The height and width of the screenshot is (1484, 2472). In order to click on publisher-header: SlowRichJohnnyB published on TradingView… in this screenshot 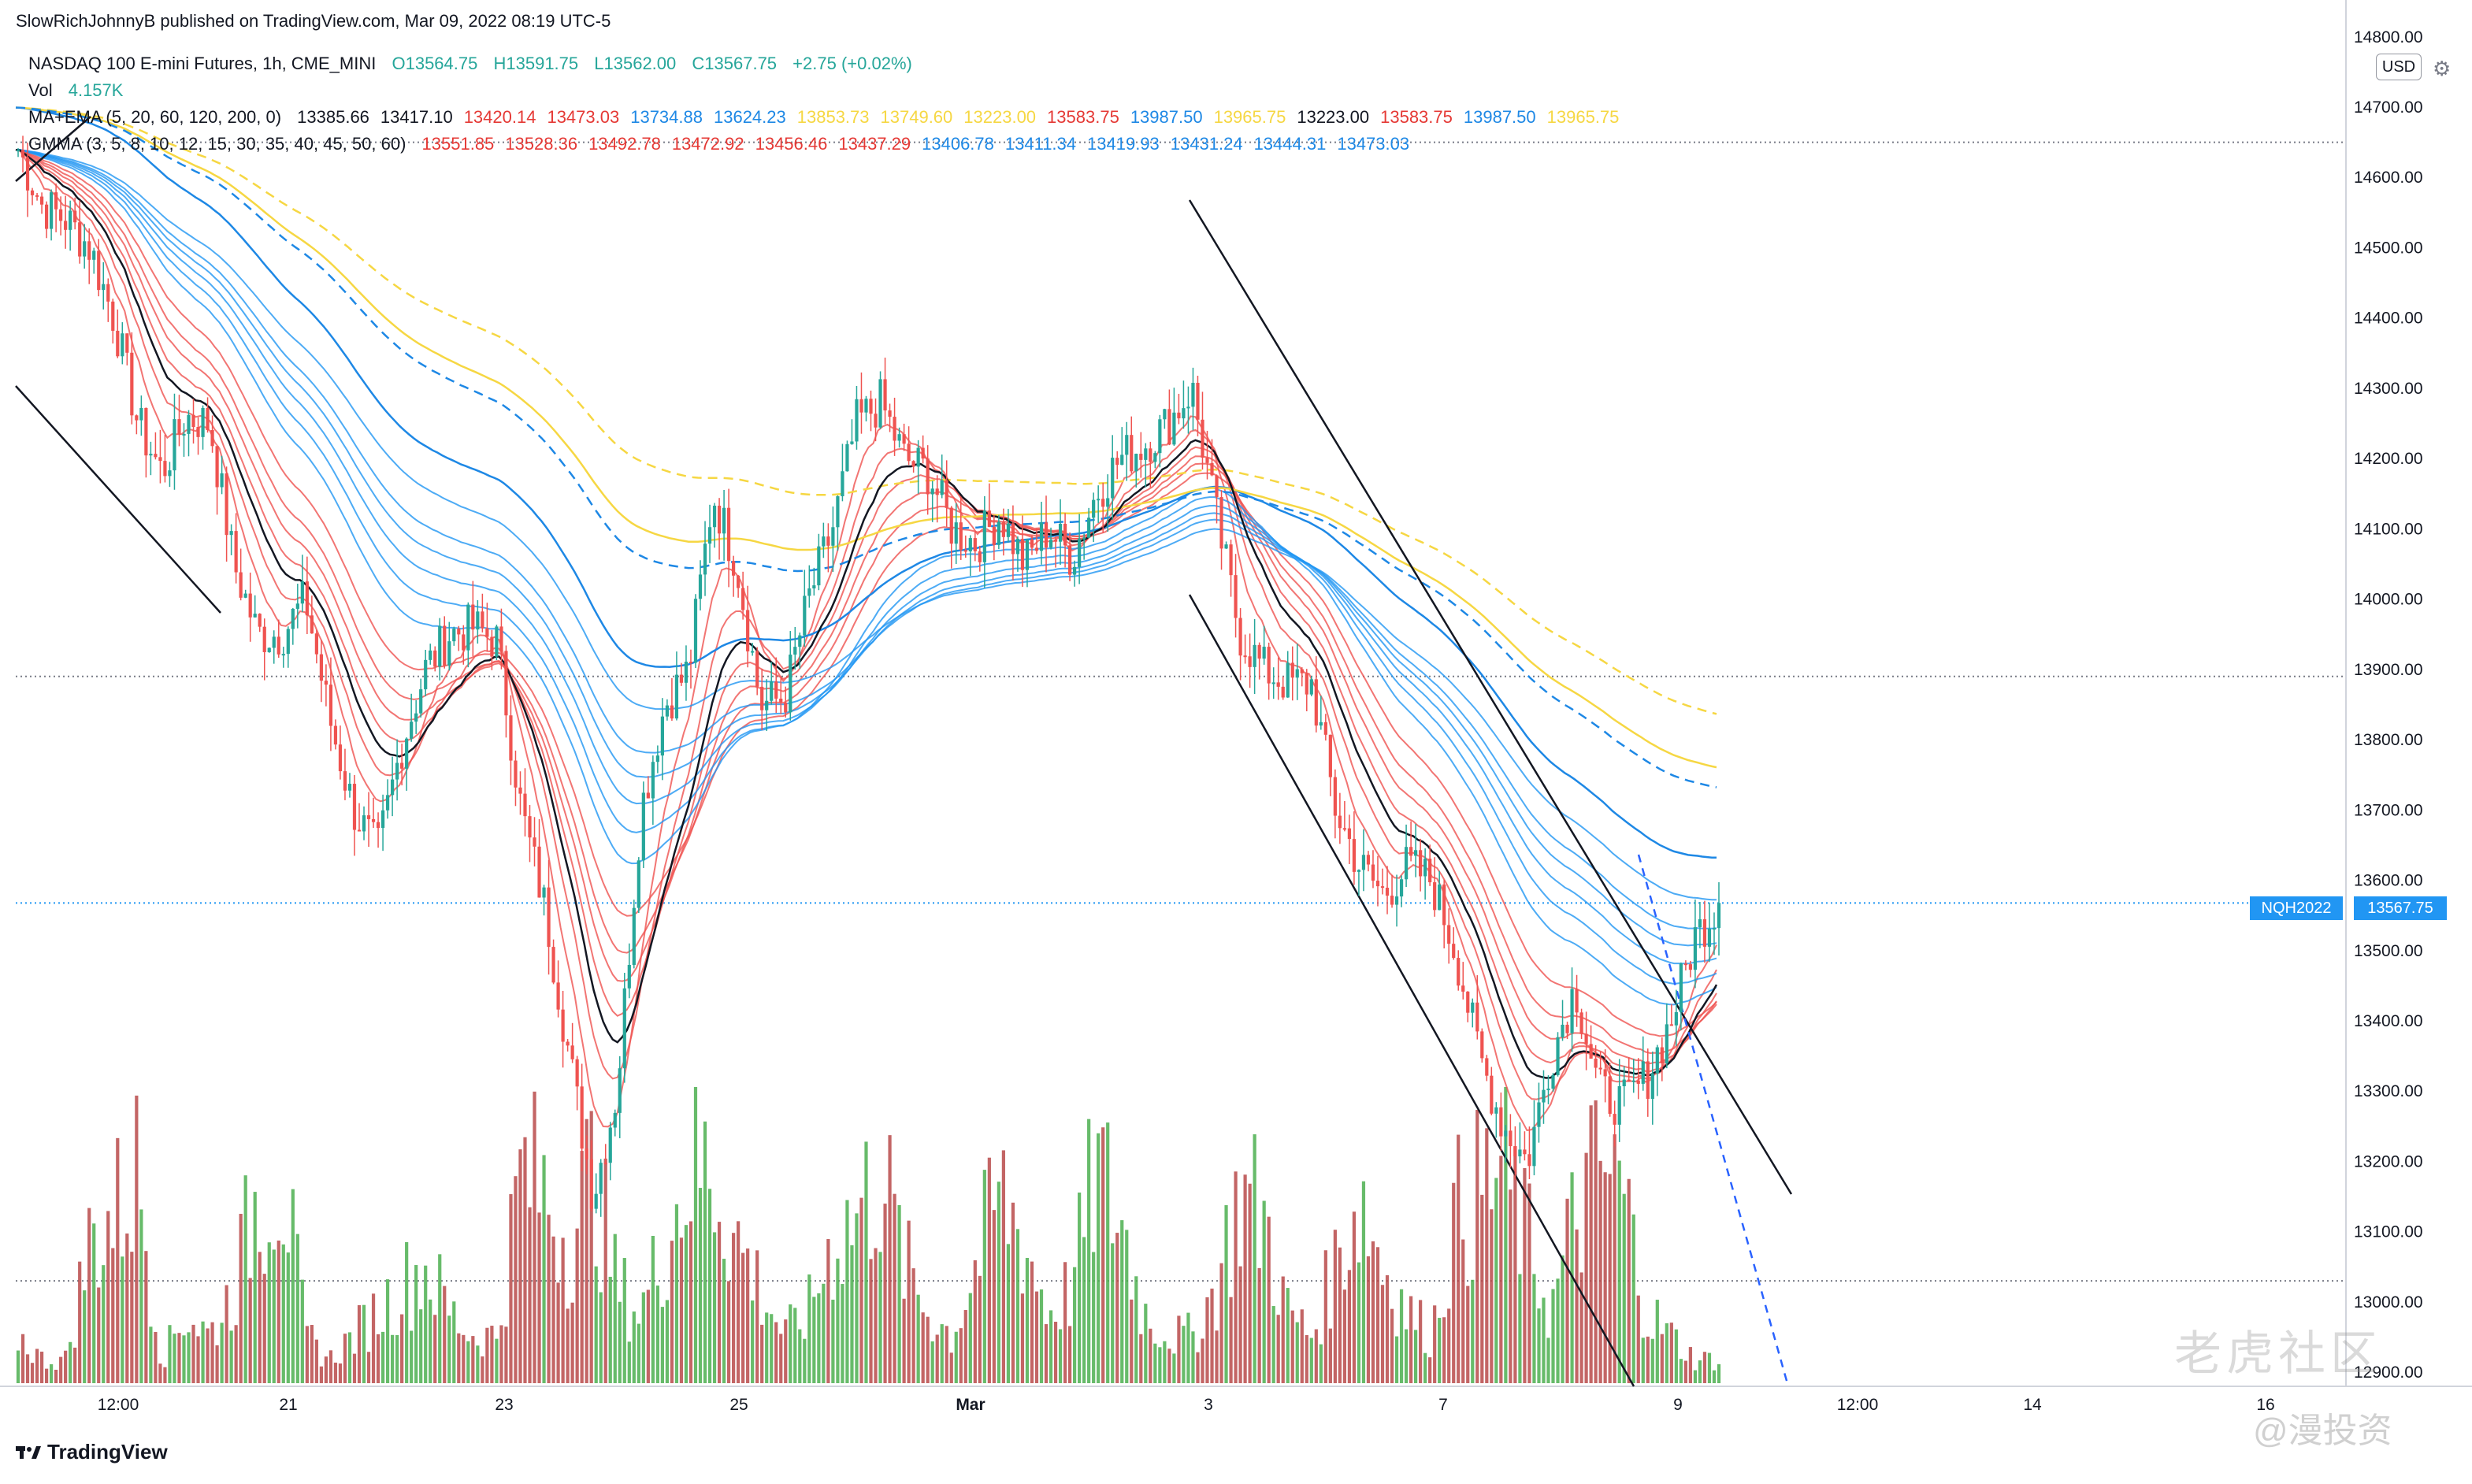, I will do `click(313, 21)`.